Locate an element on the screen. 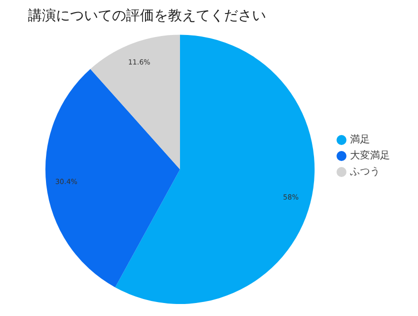 Image resolution: width=418 pixels, height=316 pixels. legend-label: 満足 is located at coordinates (360, 140).